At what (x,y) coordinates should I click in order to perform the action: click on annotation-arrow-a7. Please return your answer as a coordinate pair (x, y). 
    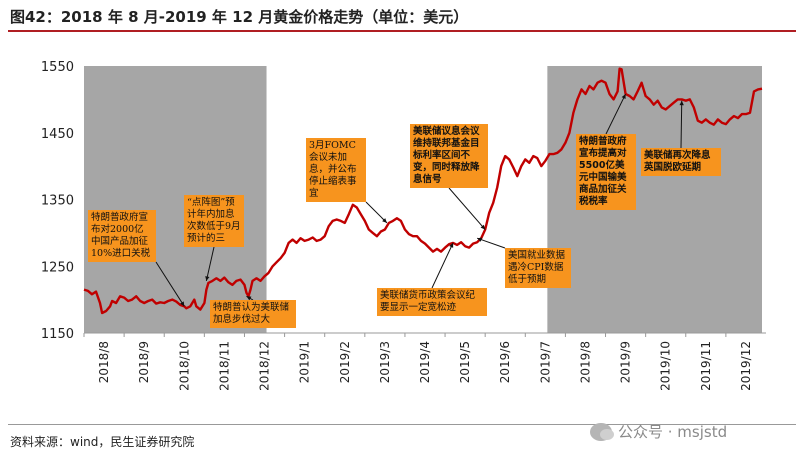
    Looking at the image, I should click on (491, 243).